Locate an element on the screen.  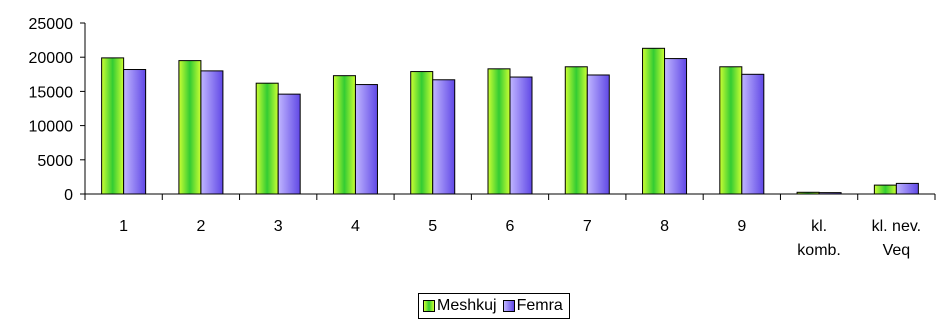
legend: Meshkuj Femra is located at coordinates (494, 306).